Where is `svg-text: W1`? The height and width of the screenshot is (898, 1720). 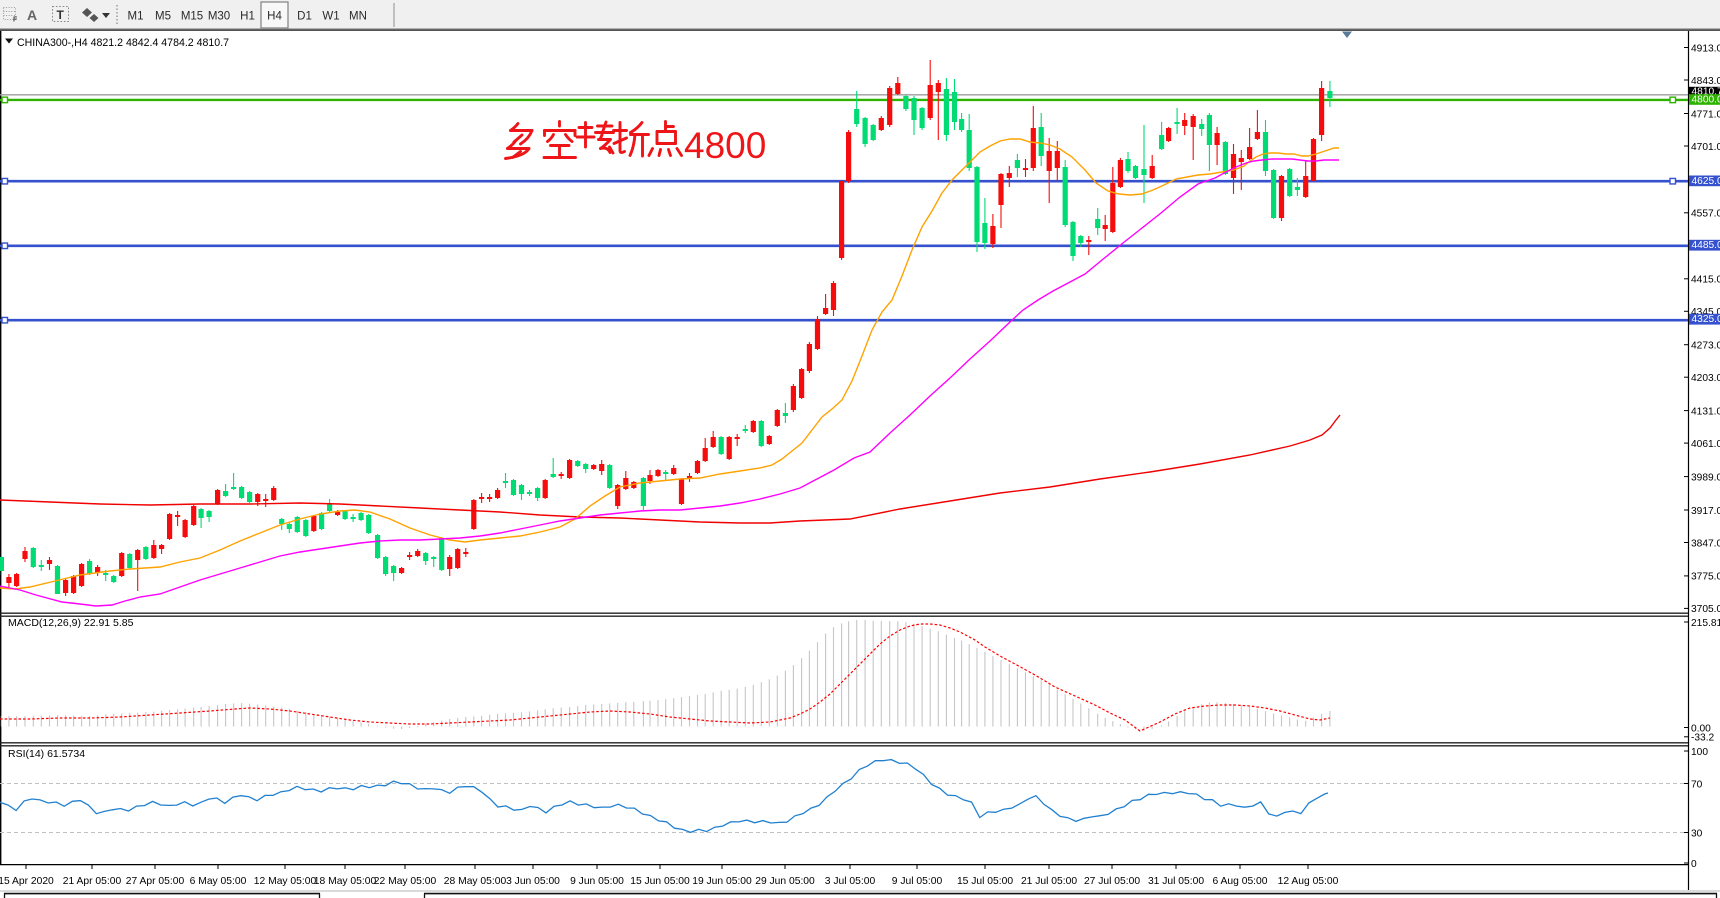 svg-text: W1 is located at coordinates (330, 17).